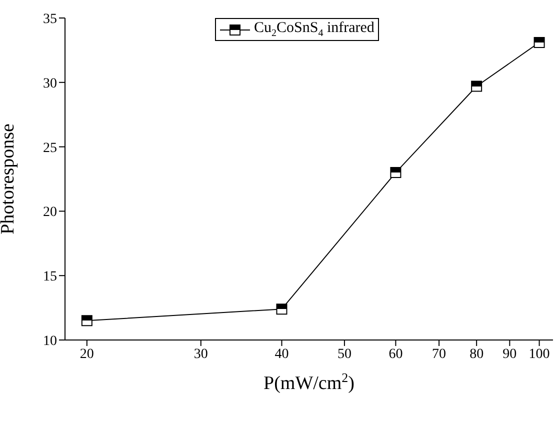 The width and height of the screenshot is (555, 423). What do you see at coordinates (477, 354) in the screenshot?
I see `x-tick-label: 80` at bounding box center [477, 354].